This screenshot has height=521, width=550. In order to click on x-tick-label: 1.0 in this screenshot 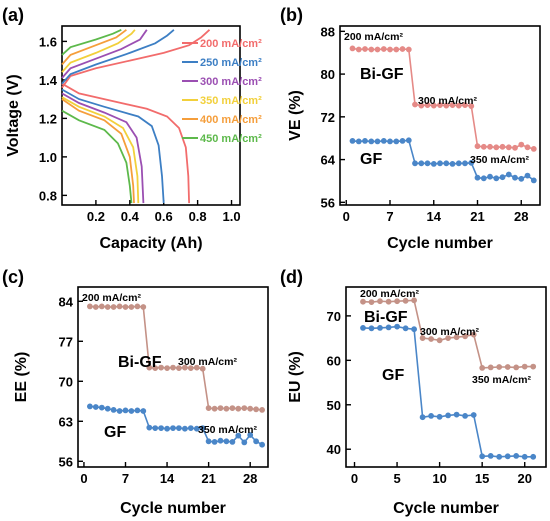, I will do `click(231, 216)`.